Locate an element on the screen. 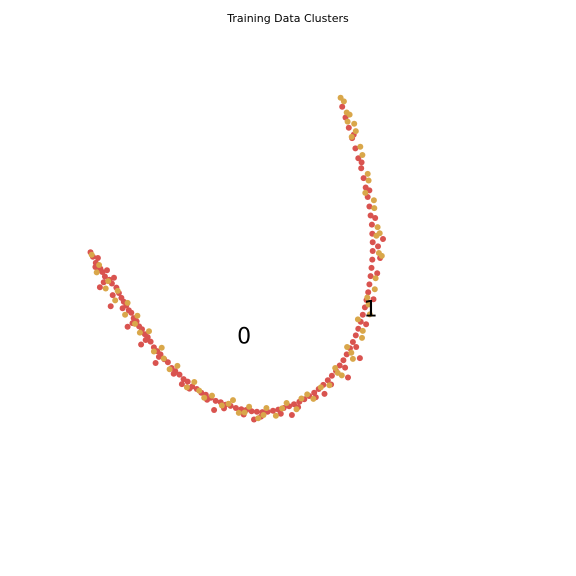  annotation-layer: 01 is located at coordinates (307, 324).